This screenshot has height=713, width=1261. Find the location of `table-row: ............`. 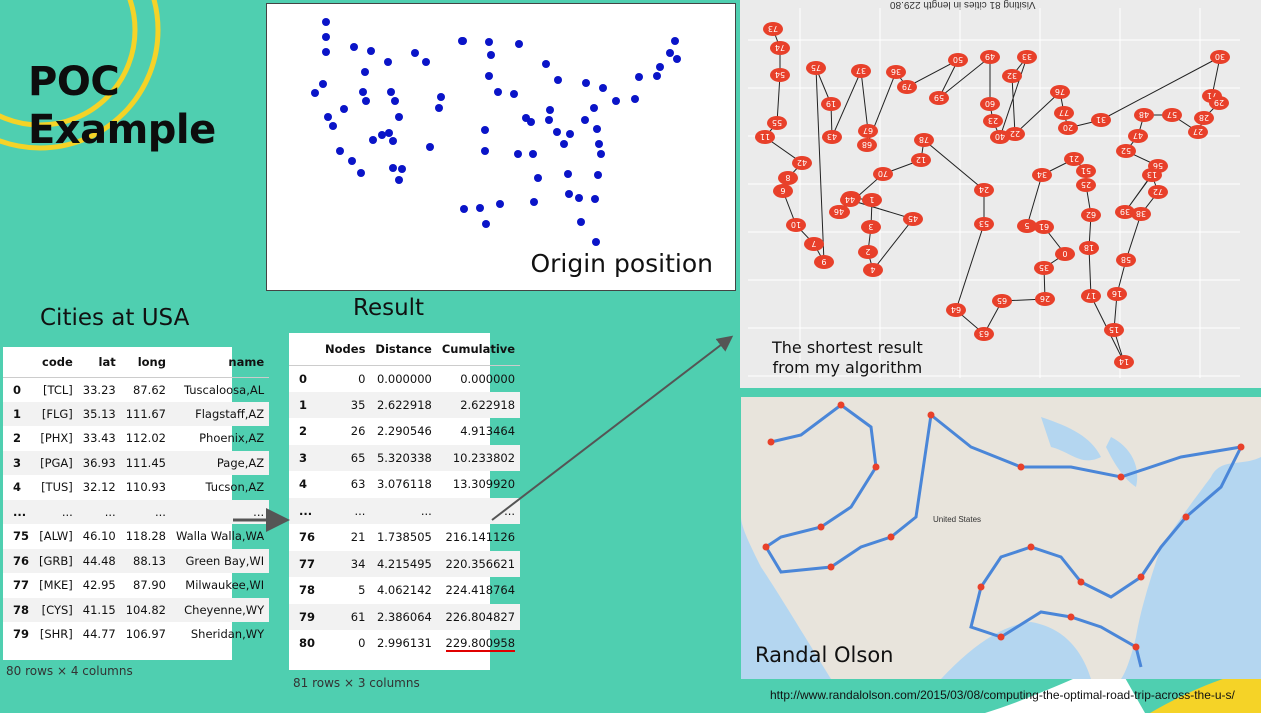

table-row: ............ is located at coordinates (405, 510).